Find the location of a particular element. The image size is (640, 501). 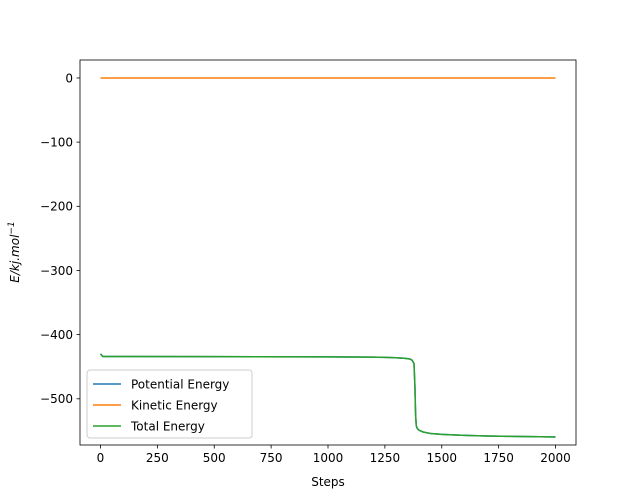

y-tick-label: −400 is located at coordinates (56, 335).